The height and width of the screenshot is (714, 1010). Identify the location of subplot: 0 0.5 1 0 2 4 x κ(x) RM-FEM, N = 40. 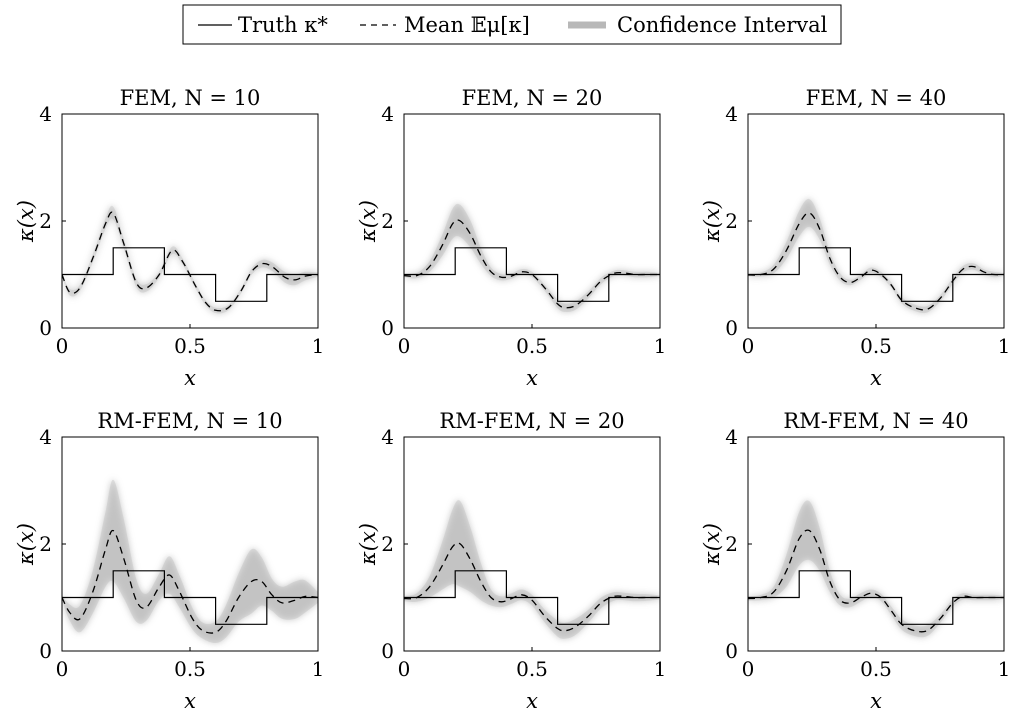
(855, 561).